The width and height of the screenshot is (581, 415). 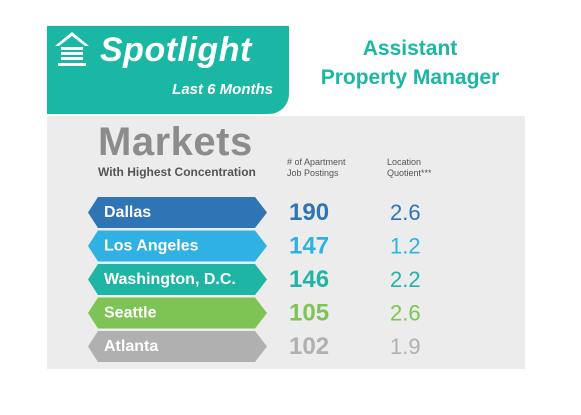 I want to click on market-row: Dallas 190 2.6, so click(x=254, y=212).